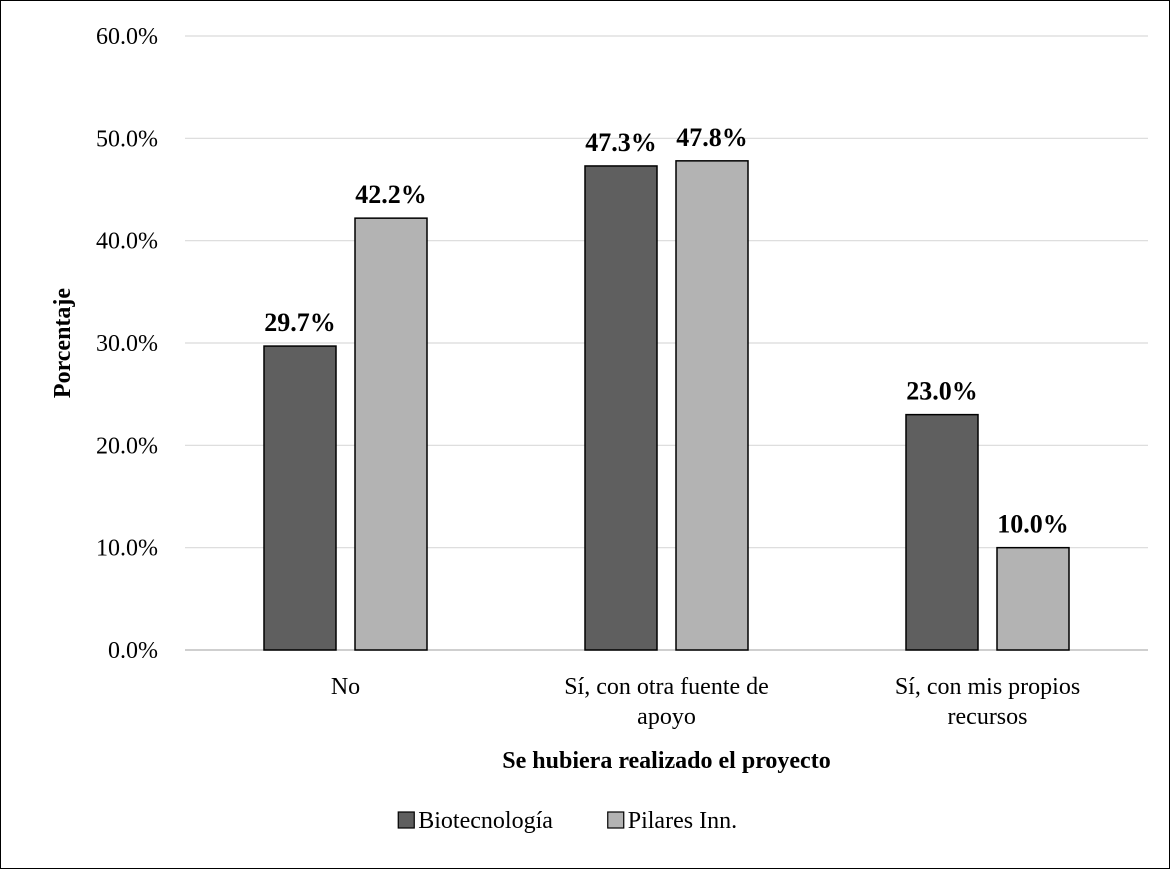  What do you see at coordinates (712, 137) in the screenshot?
I see `data-label: 47.8%` at bounding box center [712, 137].